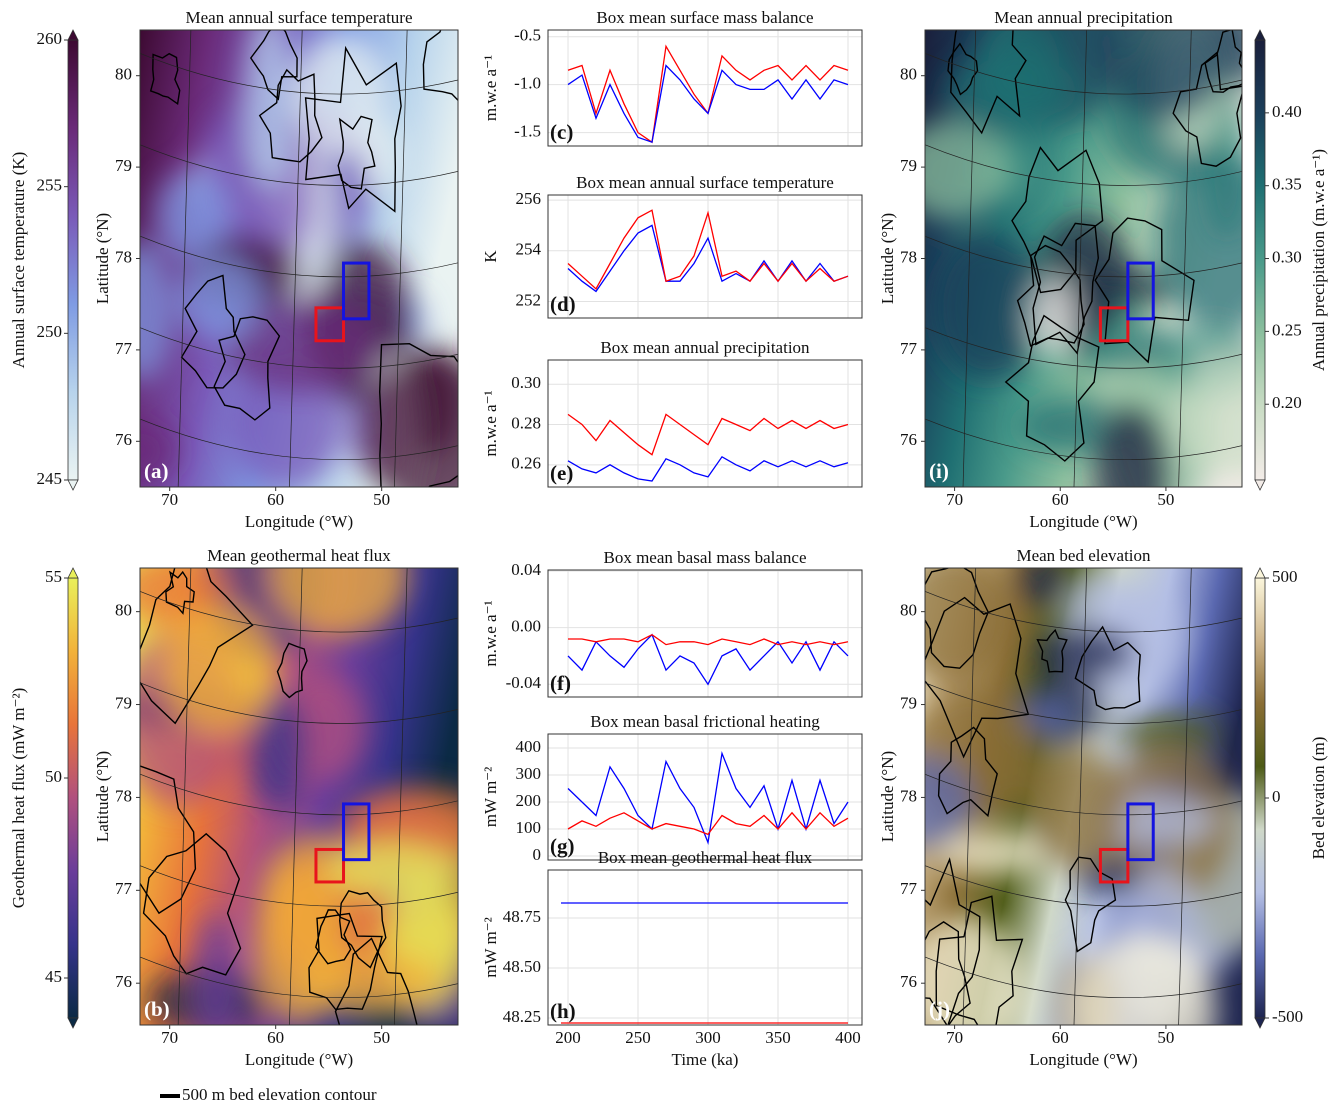 The width and height of the screenshot is (1343, 1108). What do you see at coordinates (939, 1009) in the screenshot?
I see `panel-label: (j)` at bounding box center [939, 1009].